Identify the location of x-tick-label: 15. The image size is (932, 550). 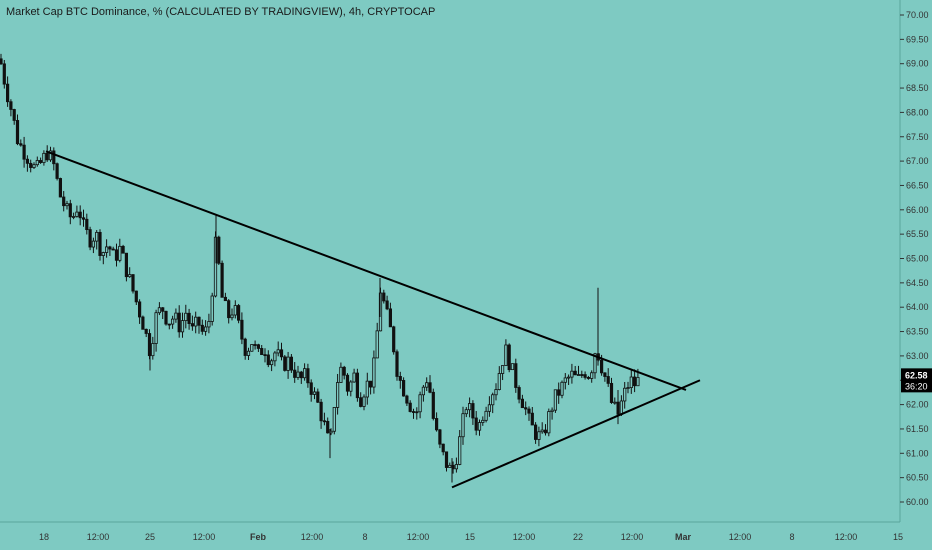
(470, 537).